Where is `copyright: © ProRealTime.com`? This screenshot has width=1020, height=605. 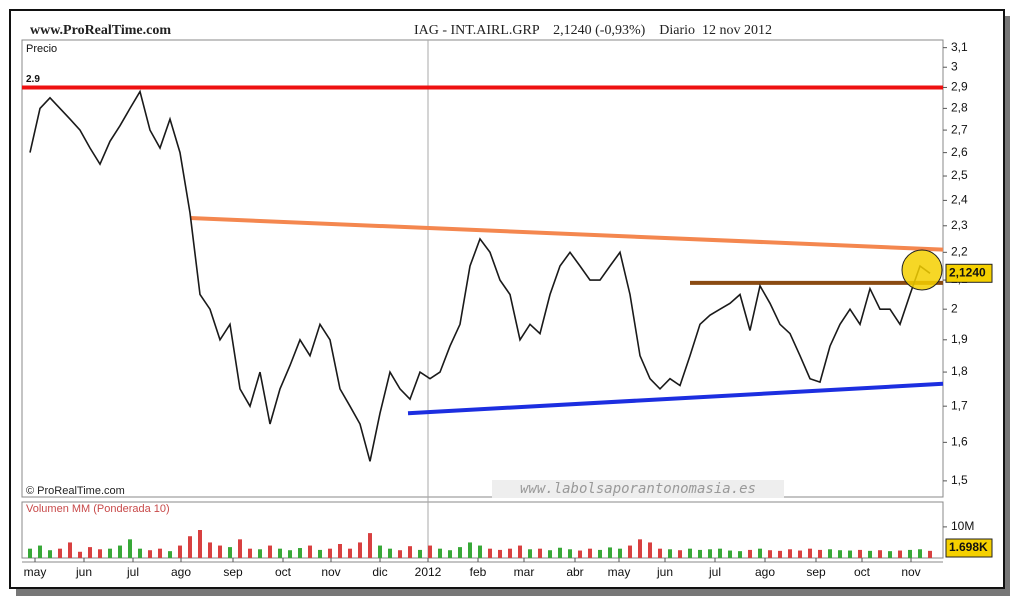 copyright: © ProRealTime.com is located at coordinates (75, 491).